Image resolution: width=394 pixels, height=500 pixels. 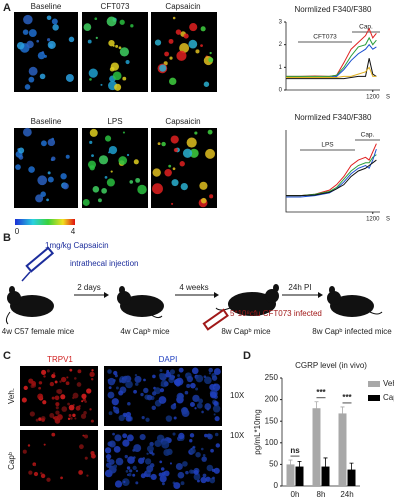 What do you see at coordinates (347, 397) in the screenshot?
I see `significance: ***` at bounding box center [347, 397].